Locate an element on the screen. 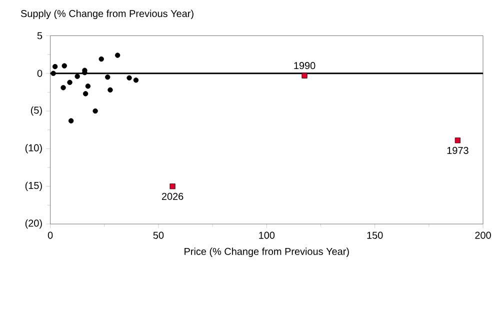 Image resolution: width=500 pixels, height=309 pixels. x-tick-label: 150 is located at coordinates (375, 235).